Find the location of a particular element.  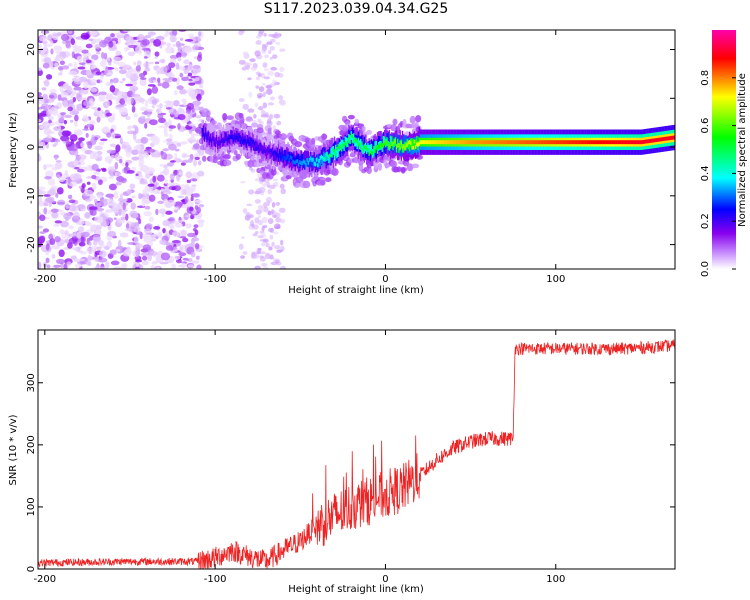

y-tick-label: -10 is located at coordinates (31, 196).